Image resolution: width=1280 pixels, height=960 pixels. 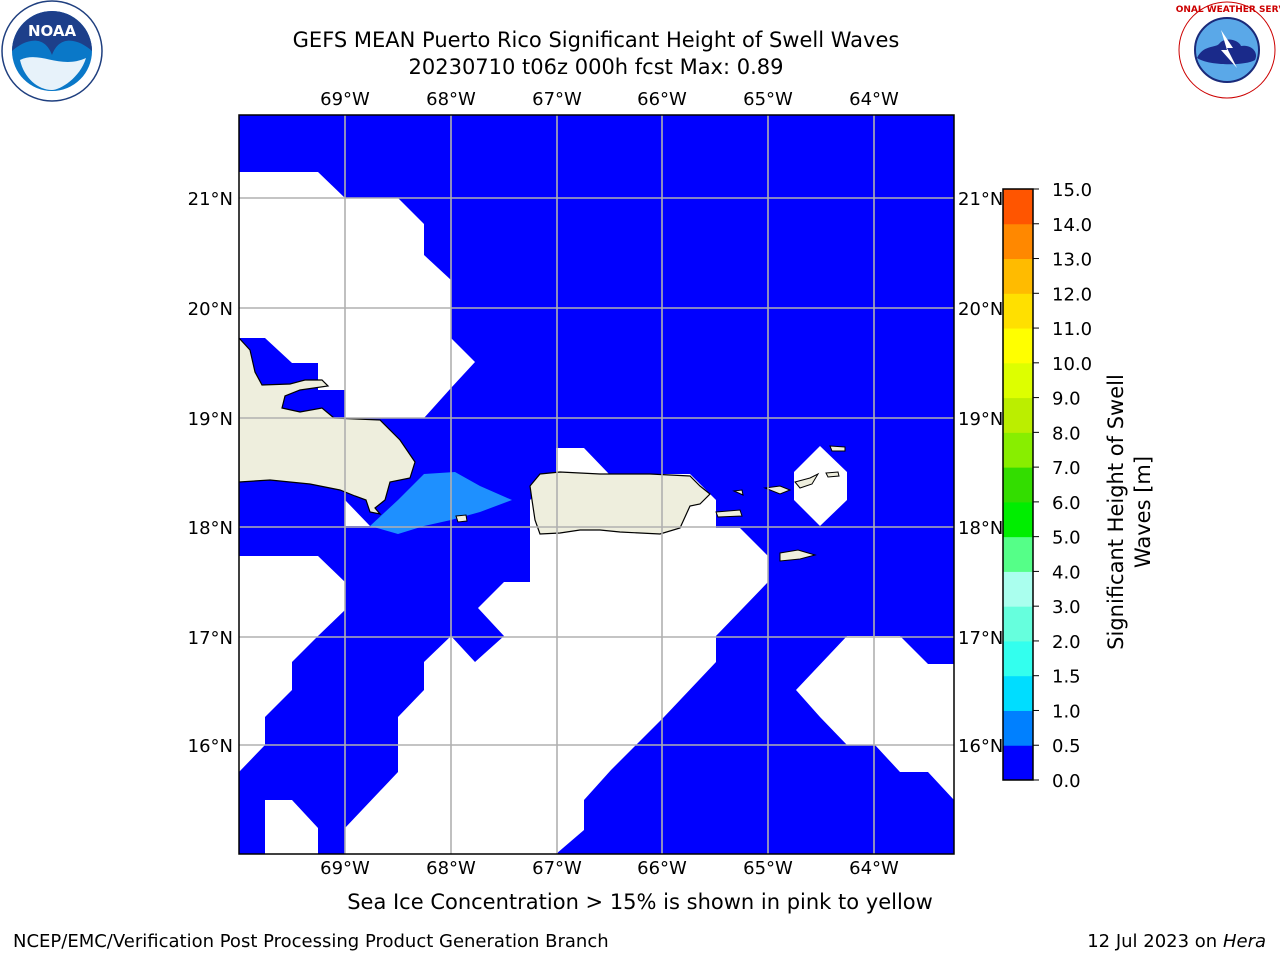 What do you see at coordinates (1066, 677) in the screenshot?
I see `colorbar-tick-label: 1.5` at bounding box center [1066, 677].